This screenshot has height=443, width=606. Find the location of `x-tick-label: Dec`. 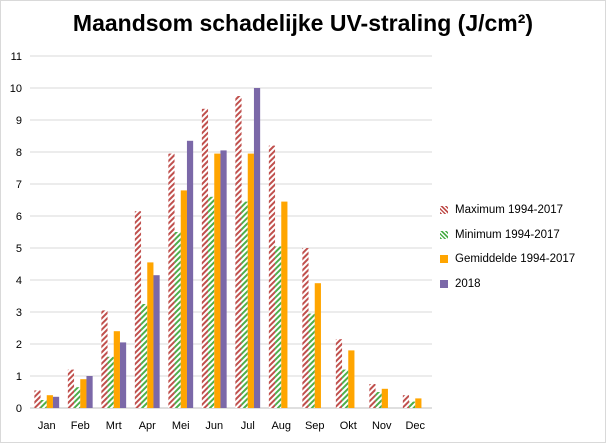

x-tick-label: Dec is located at coordinates (415, 426).